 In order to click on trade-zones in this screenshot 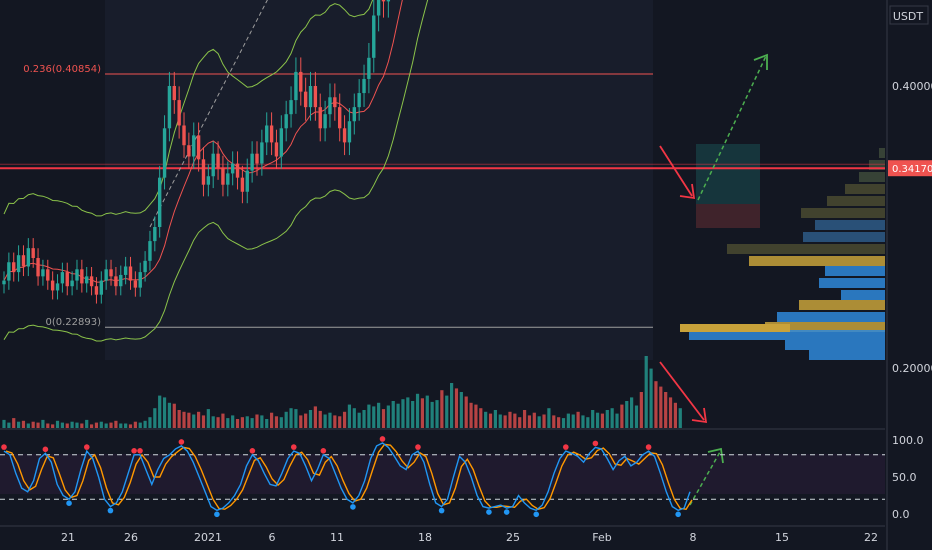, I will do `click(728, 186)`.